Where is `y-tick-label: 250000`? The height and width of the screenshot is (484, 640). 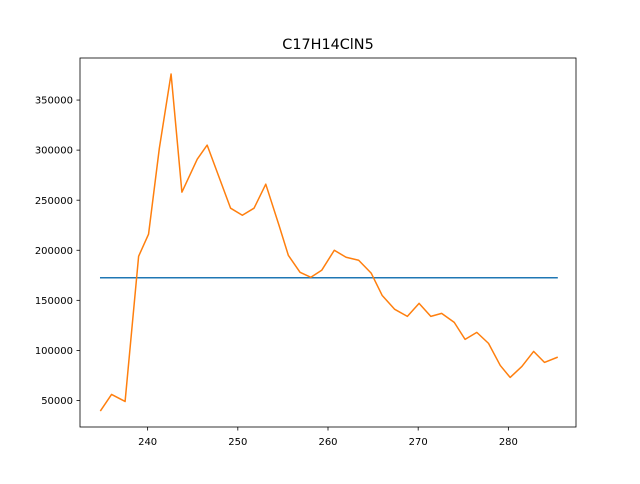 y-tick-label: 250000 is located at coordinates (54, 201).